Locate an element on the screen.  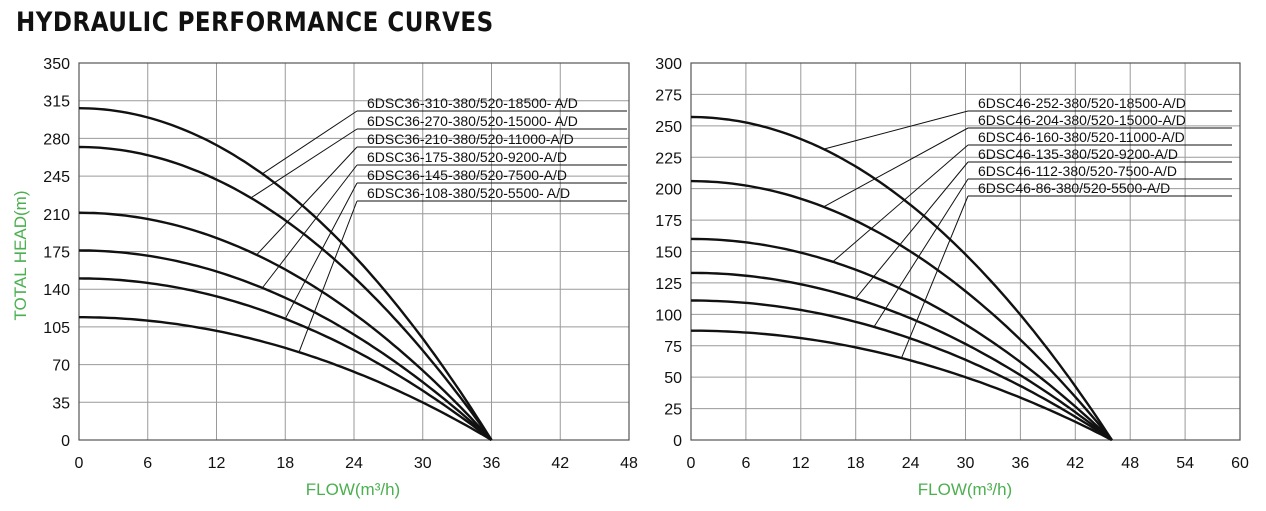
series-label: 6DSC36-310-380/520-18500- A/D is located at coordinates (472, 103).